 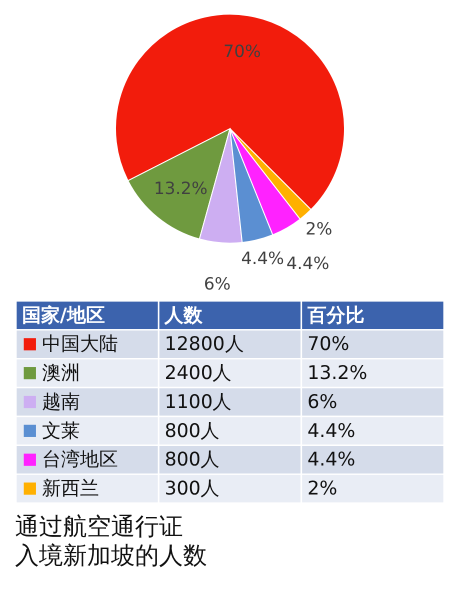 What do you see at coordinates (61, 431) in the screenshot?
I see `legend-label: 文莱` at bounding box center [61, 431].